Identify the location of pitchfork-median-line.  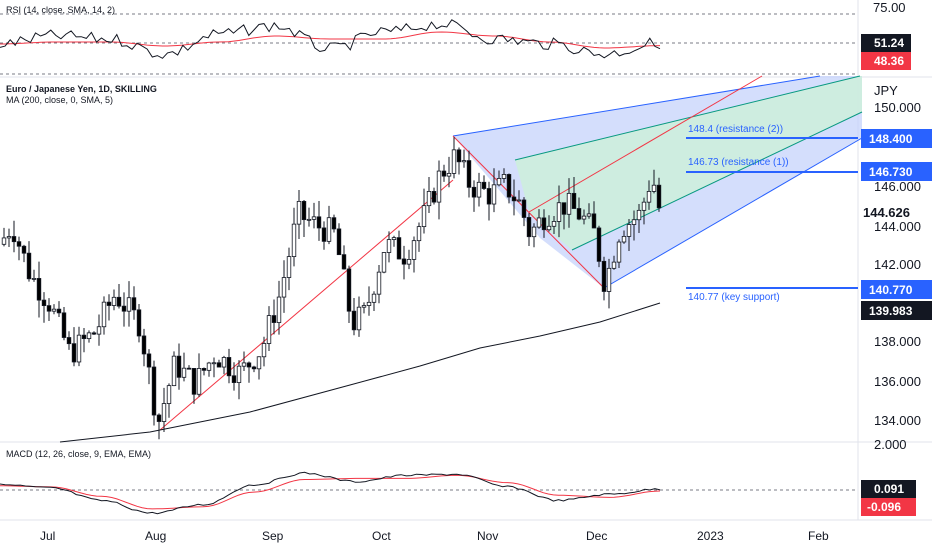
(645, 144).